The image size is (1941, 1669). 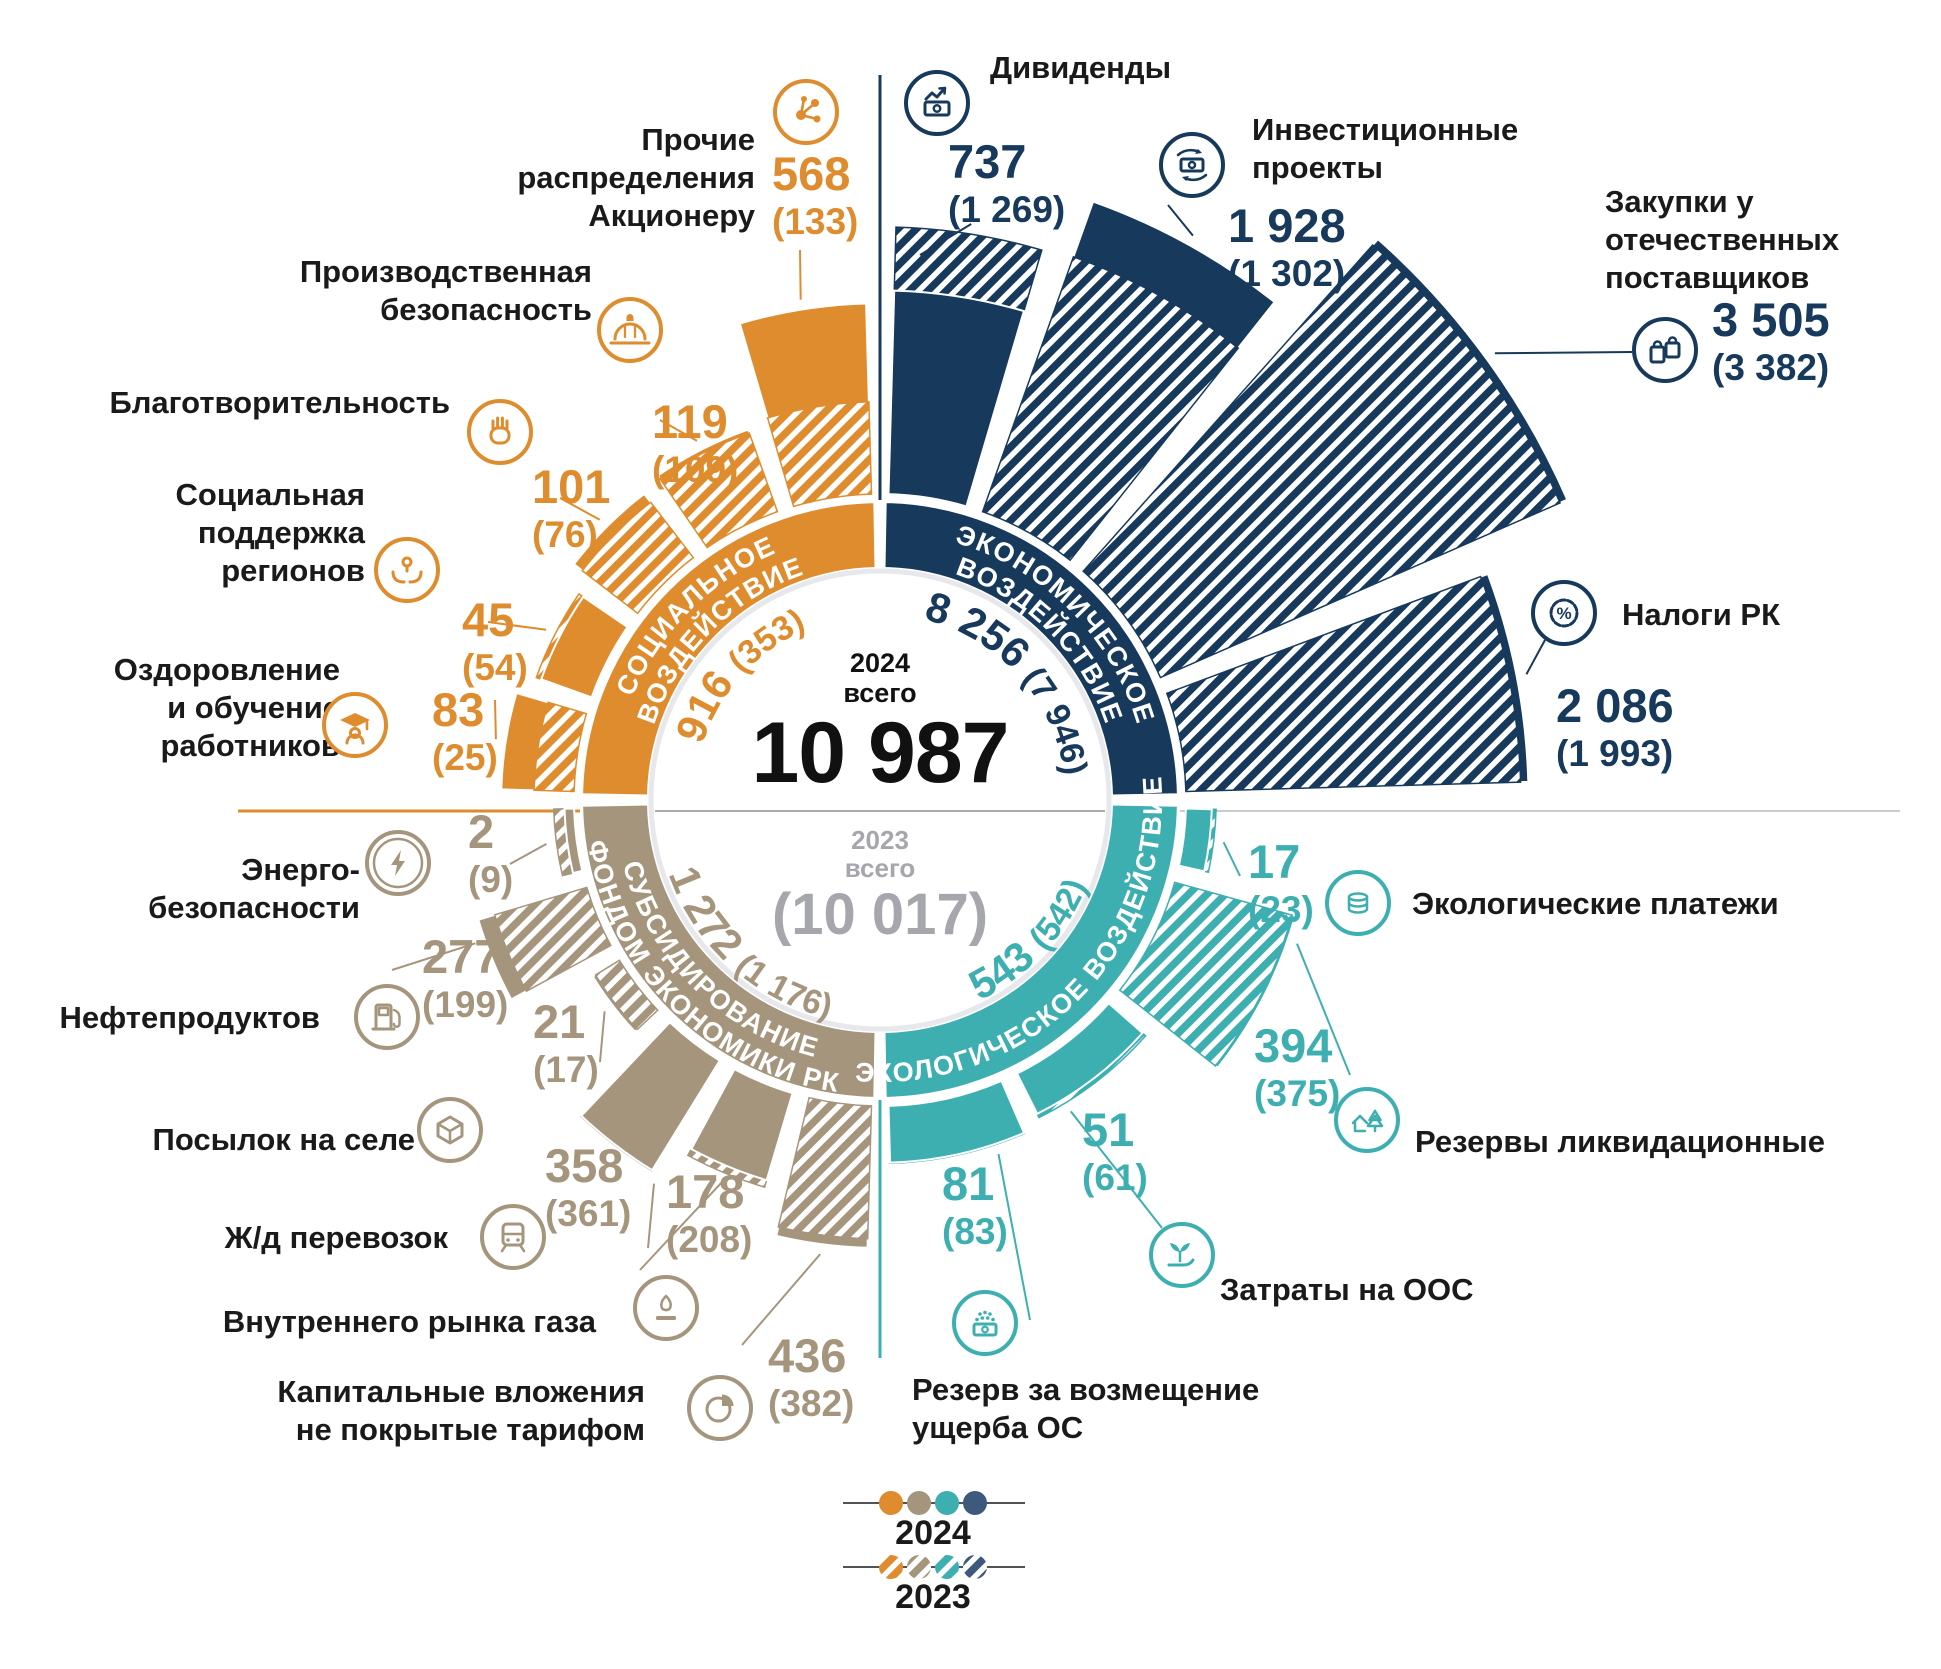 What do you see at coordinates (630, 330) in the screenshot?
I see `hardhat-icon` at bounding box center [630, 330].